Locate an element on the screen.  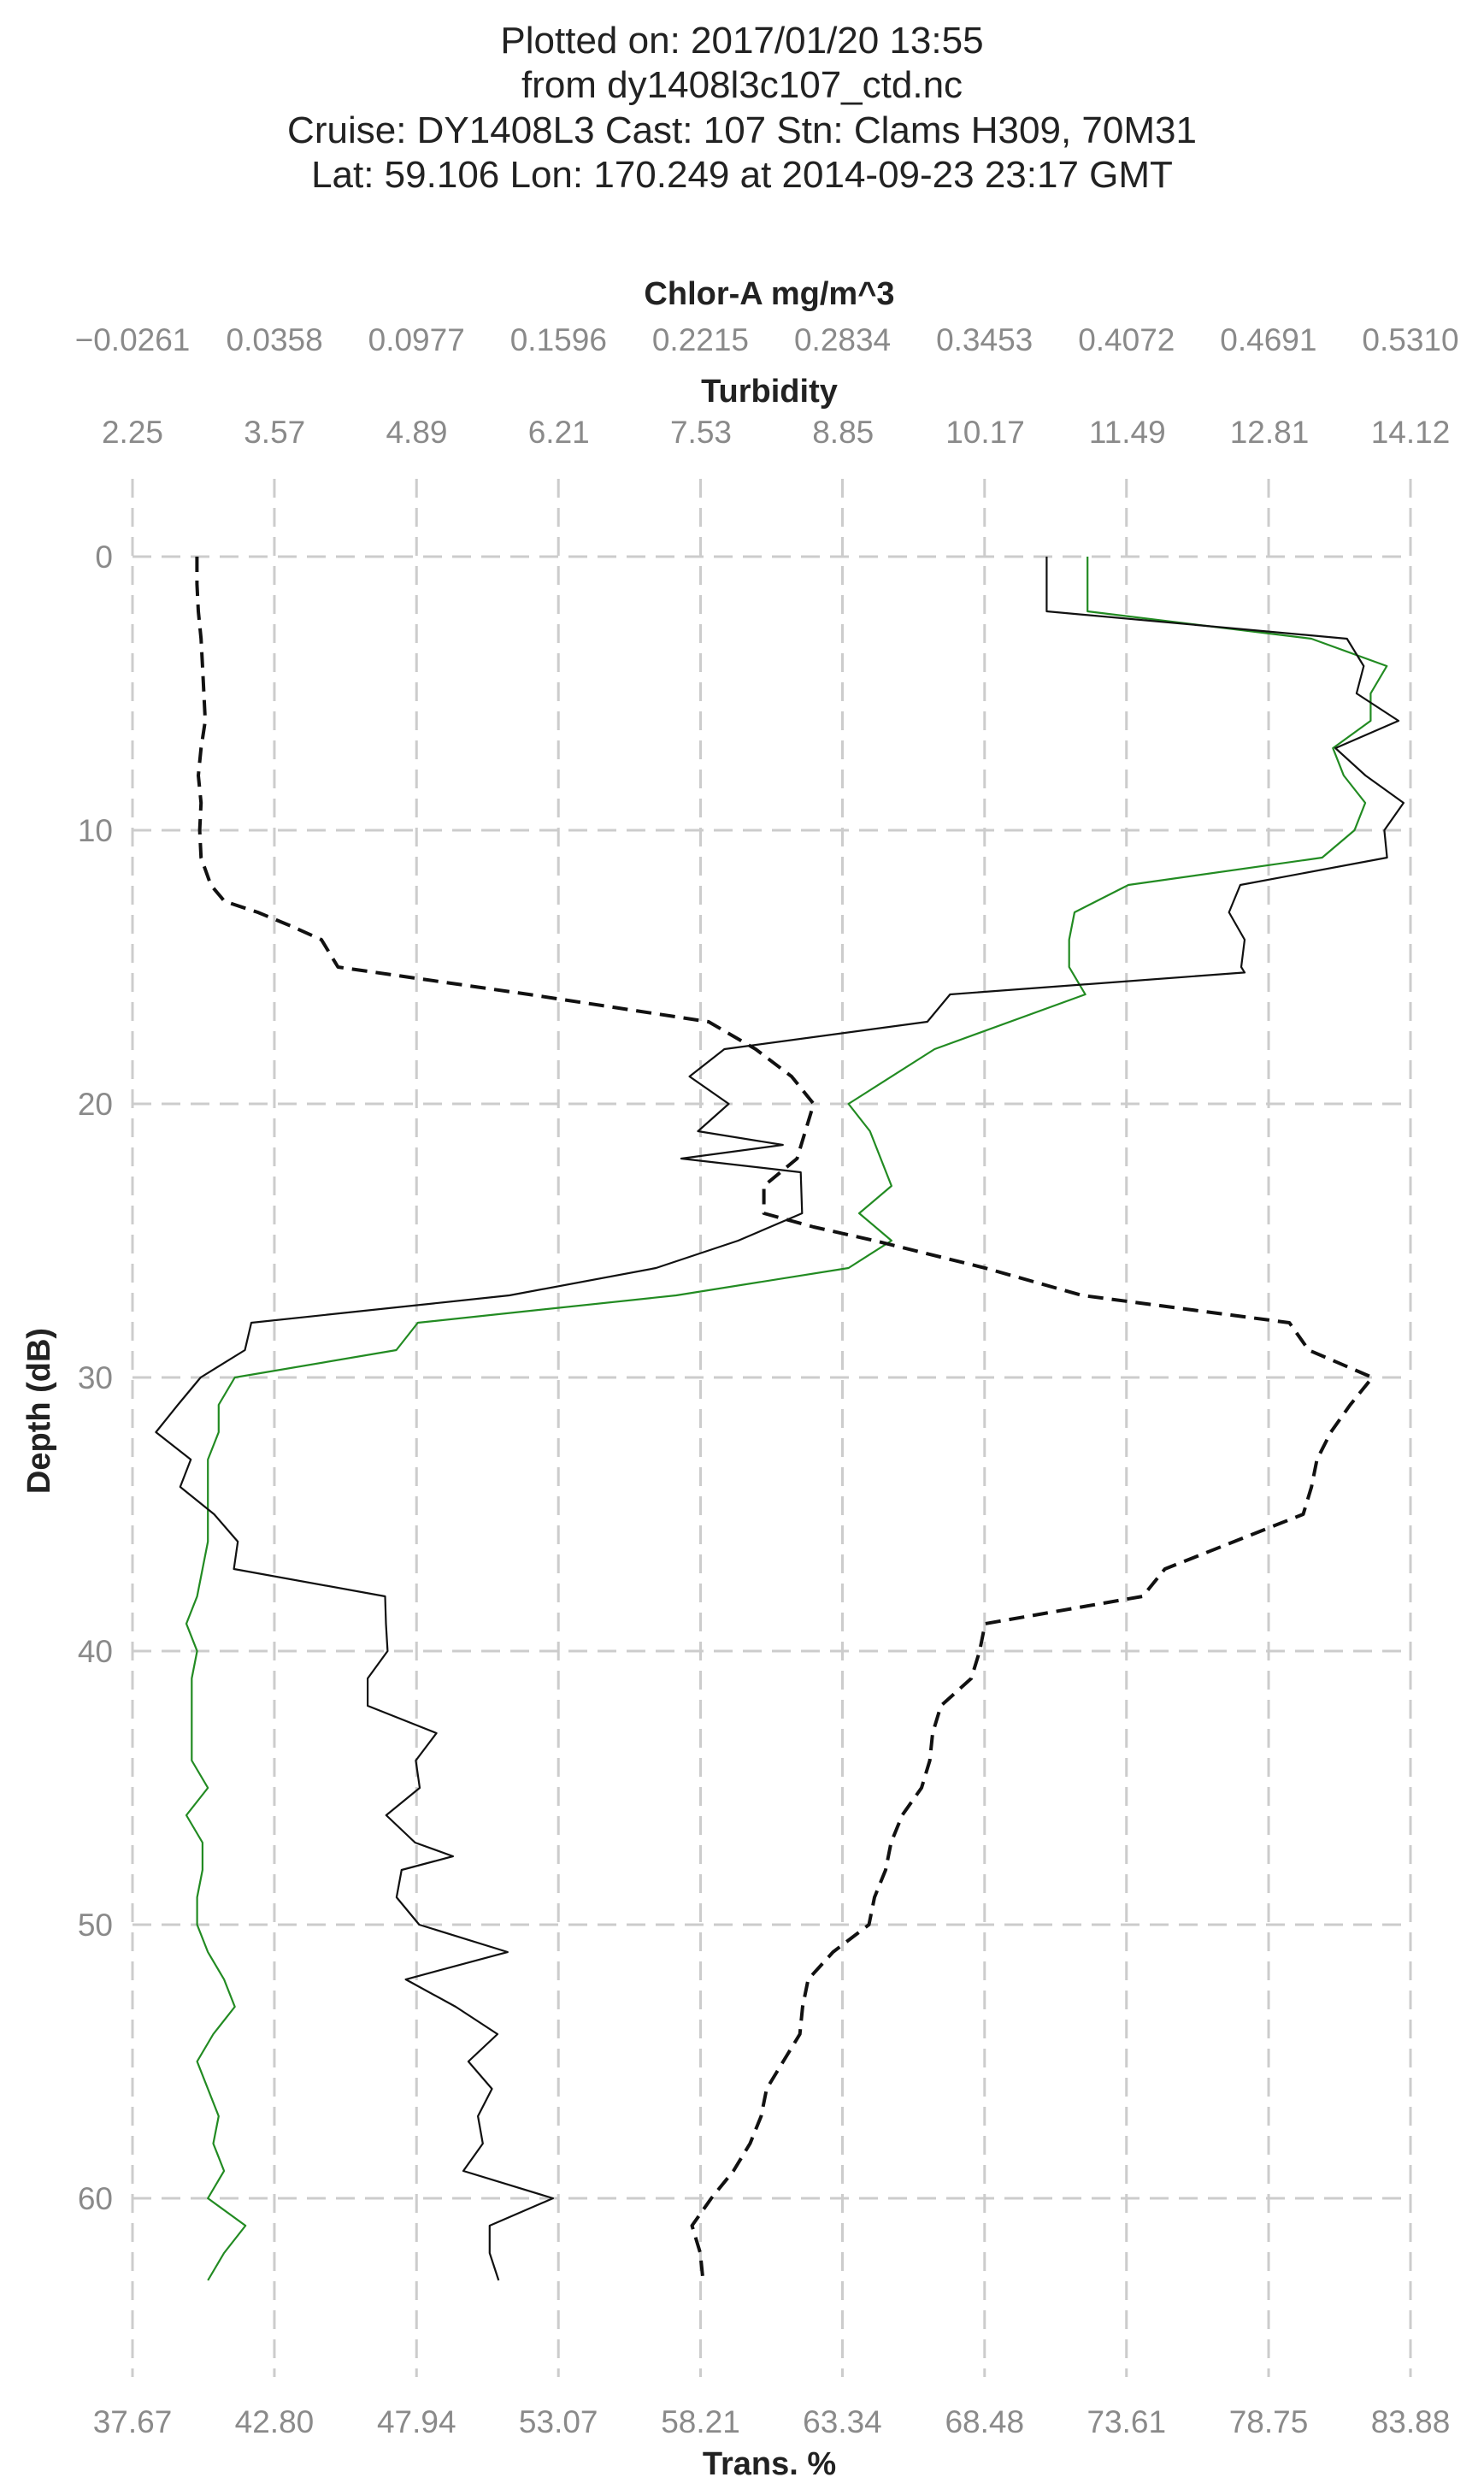
trans-tick-label: 73.61 is located at coordinates (1126, 2421).